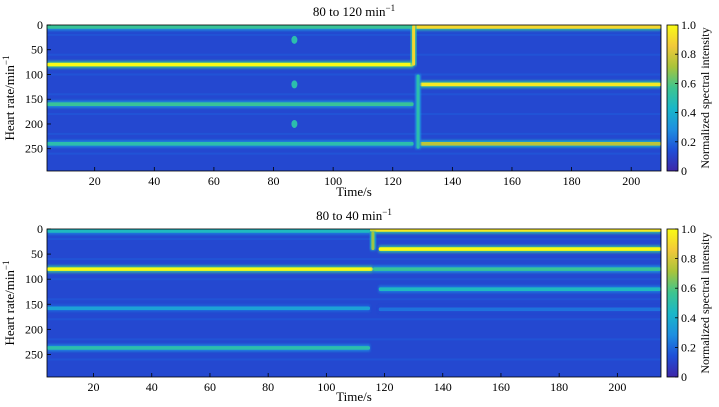  I want to click on chart-title: 80 to 120 min−1, so click(354, 11).